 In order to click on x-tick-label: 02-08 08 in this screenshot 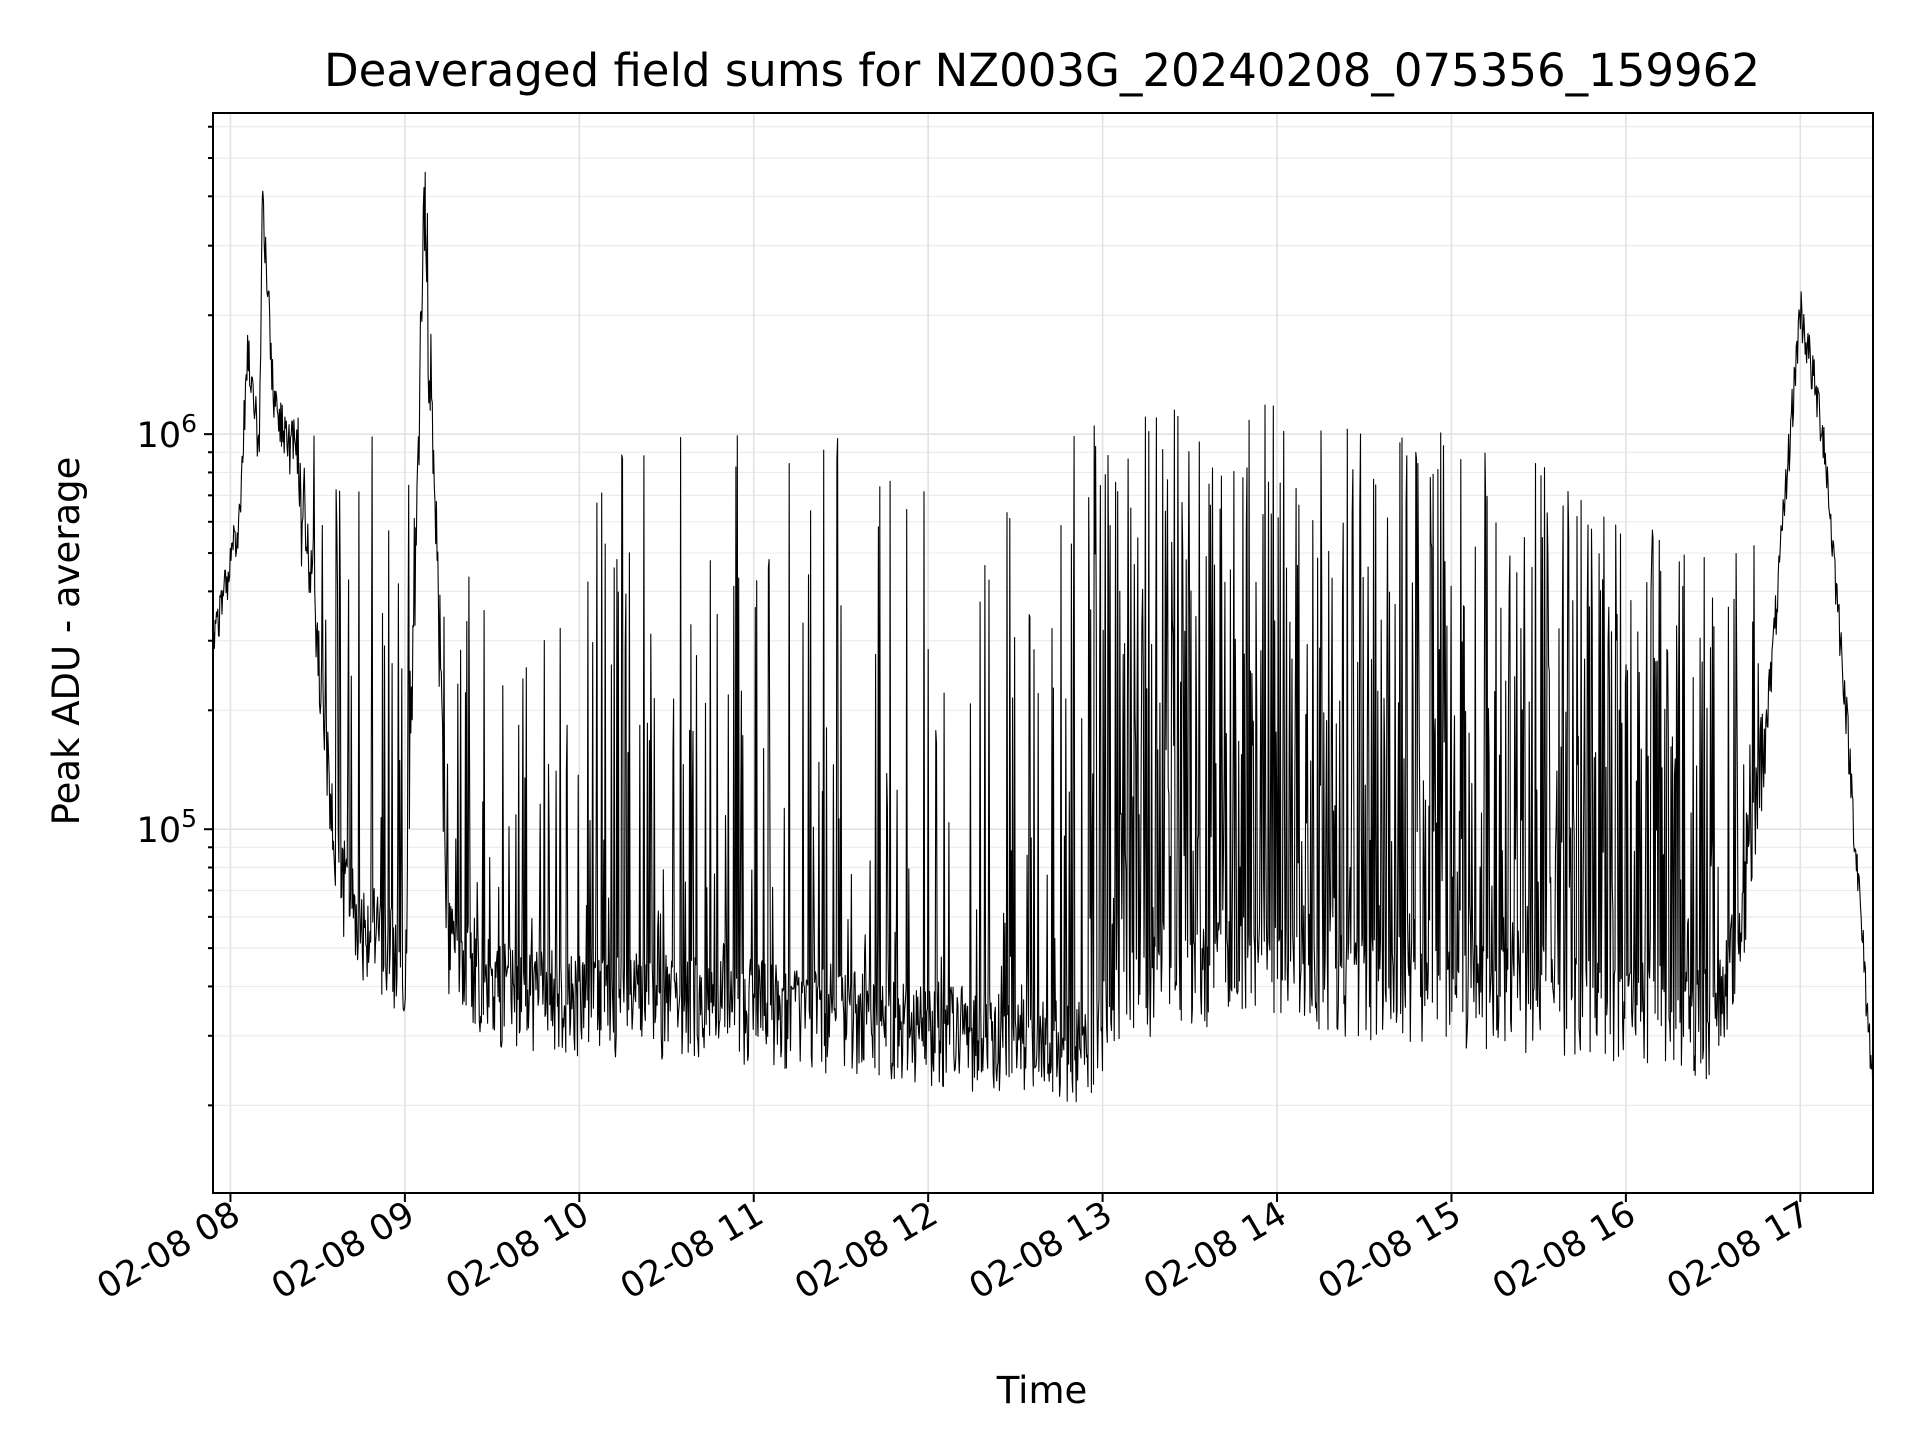, I will do `click(169, 1250)`.